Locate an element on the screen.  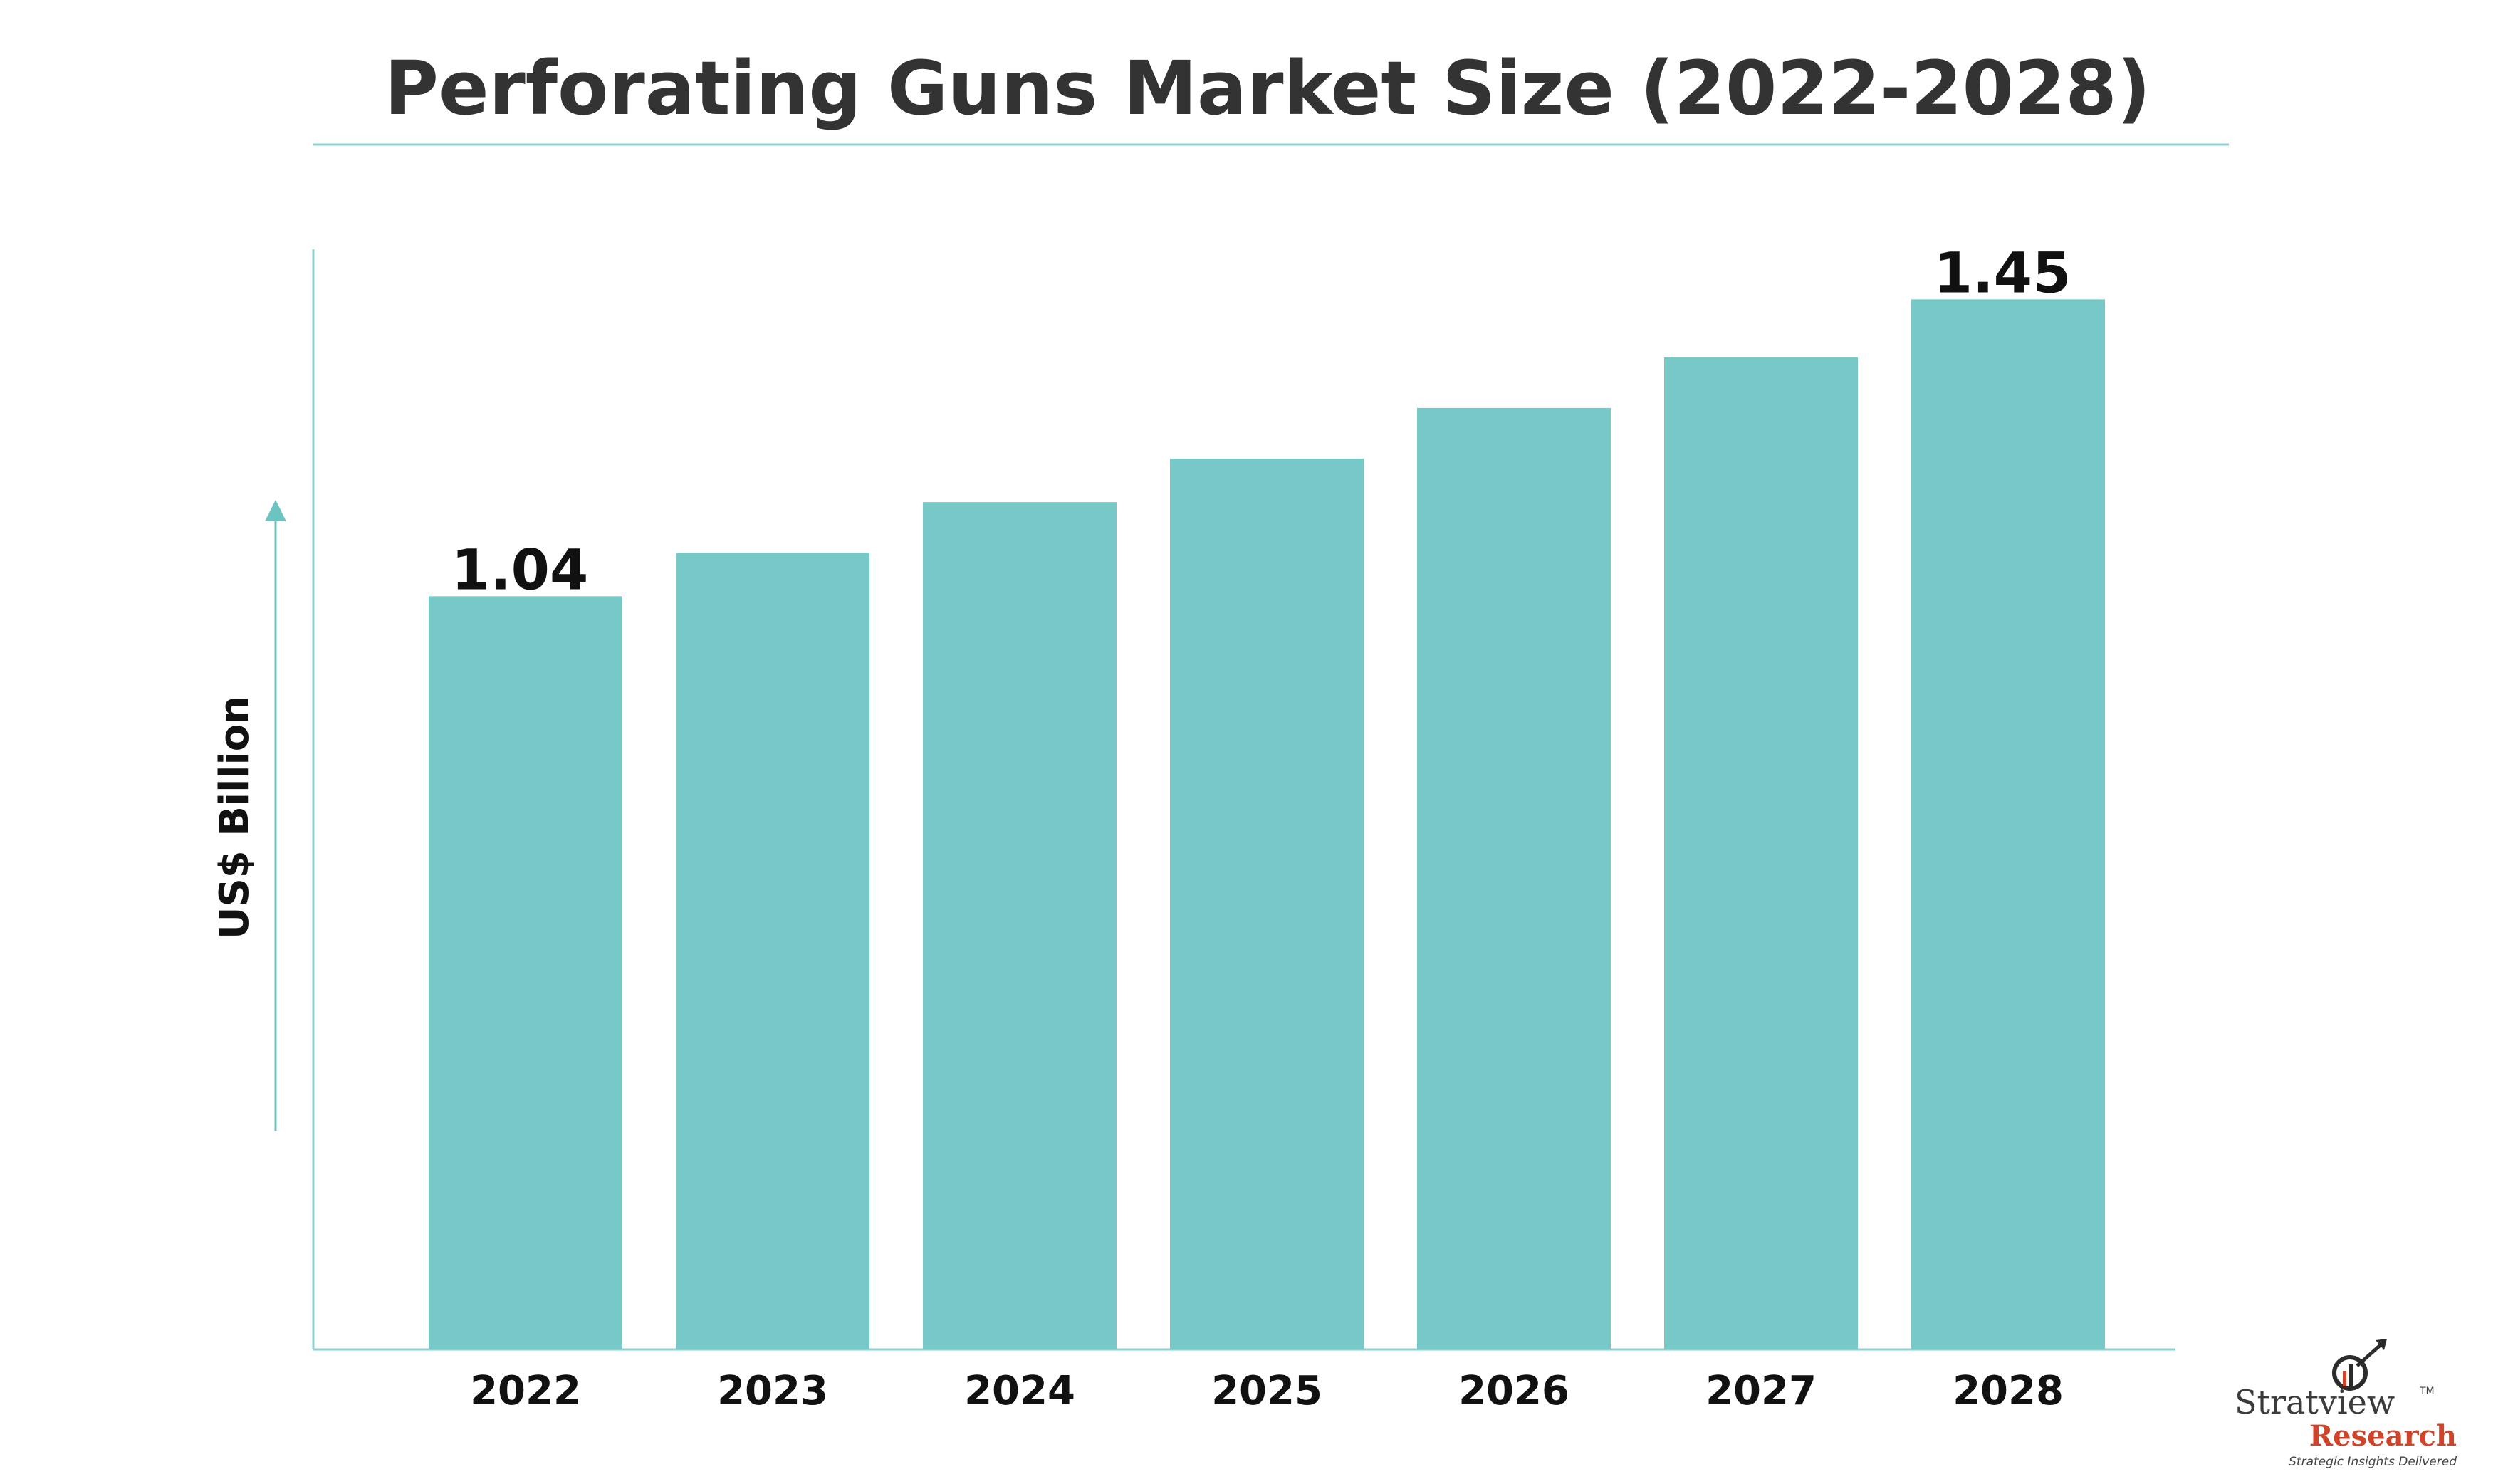
x-tick-2025: 2025 is located at coordinates (1266, 1391).